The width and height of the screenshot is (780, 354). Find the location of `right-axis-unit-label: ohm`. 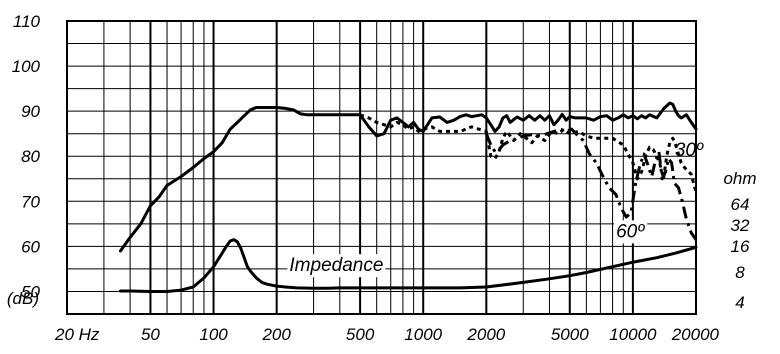

right-axis-unit-label: ohm is located at coordinates (739, 178).